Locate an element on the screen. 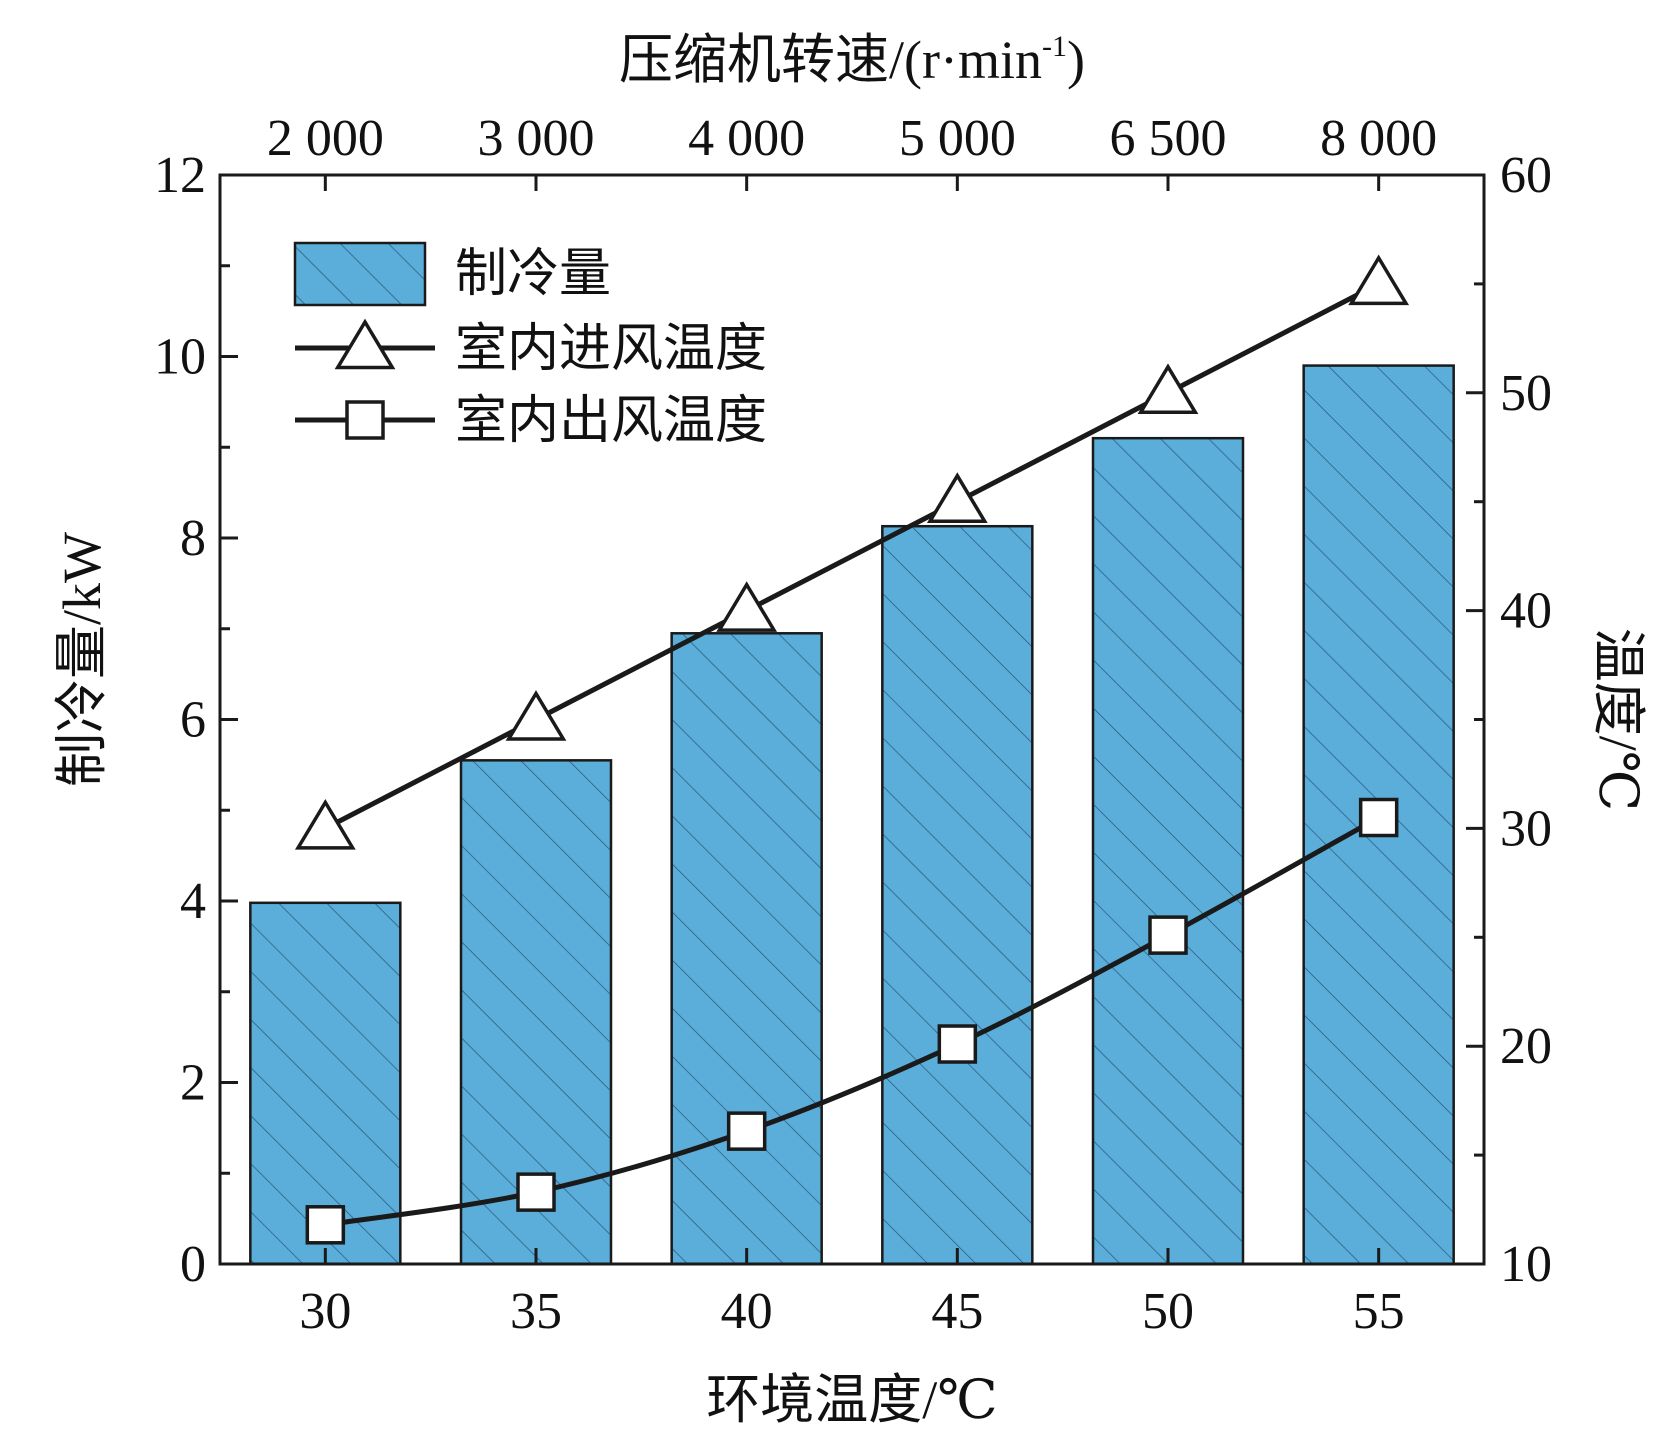  left-tick-label-2: 2 is located at coordinates (193, 1083).